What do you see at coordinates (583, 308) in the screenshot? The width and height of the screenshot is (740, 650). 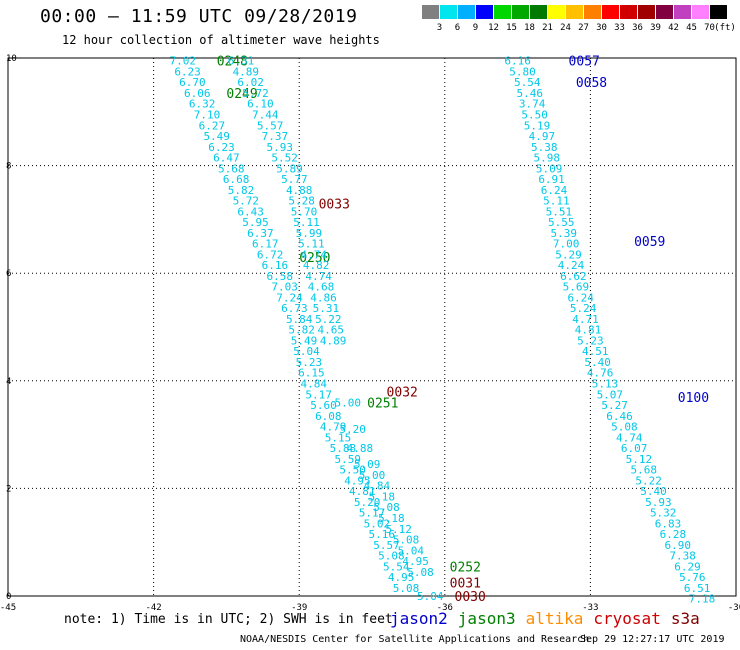 I see `wave-height-value: 5.24` at bounding box center [583, 308].